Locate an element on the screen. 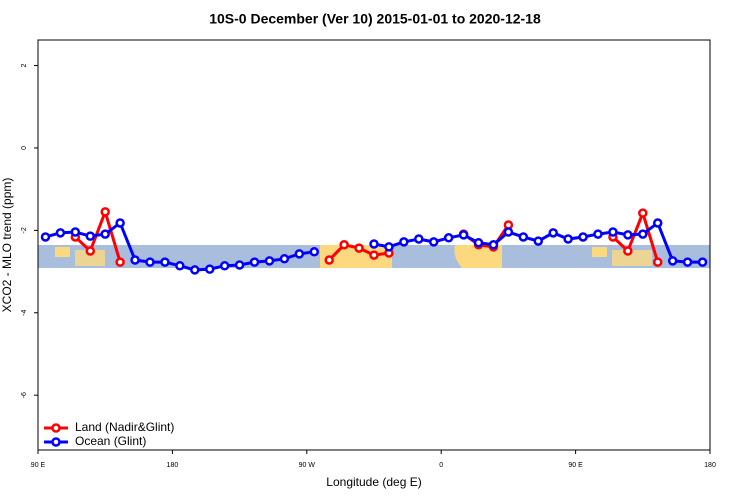 The width and height of the screenshot is (750, 500). legend-label: Land (Nadir&Glint) is located at coordinates (124, 427).